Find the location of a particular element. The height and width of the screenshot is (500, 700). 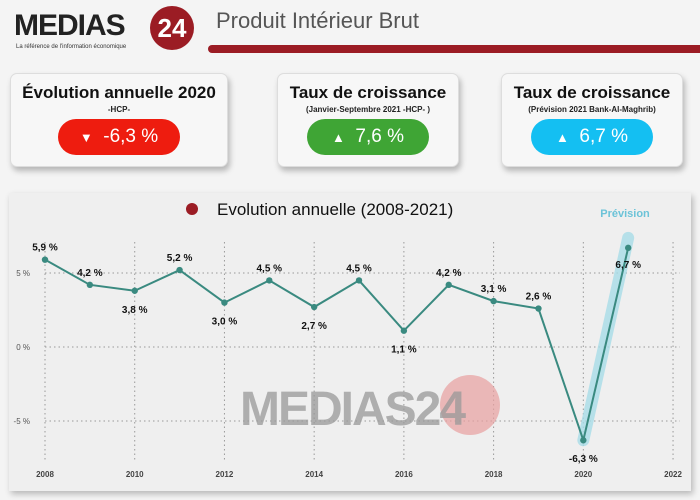

data-label: -6,3 % is located at coordinates (583, 459).